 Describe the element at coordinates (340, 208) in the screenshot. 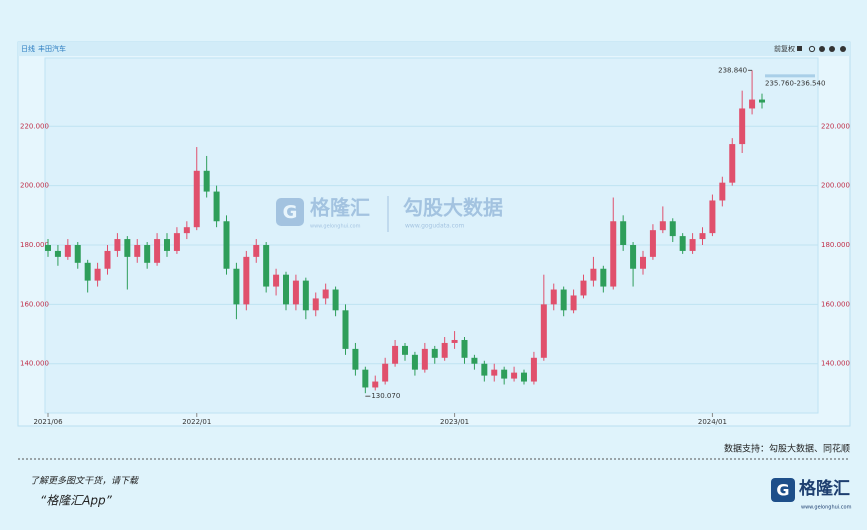

I see `watermark-brand: 格隆汇` at that location.